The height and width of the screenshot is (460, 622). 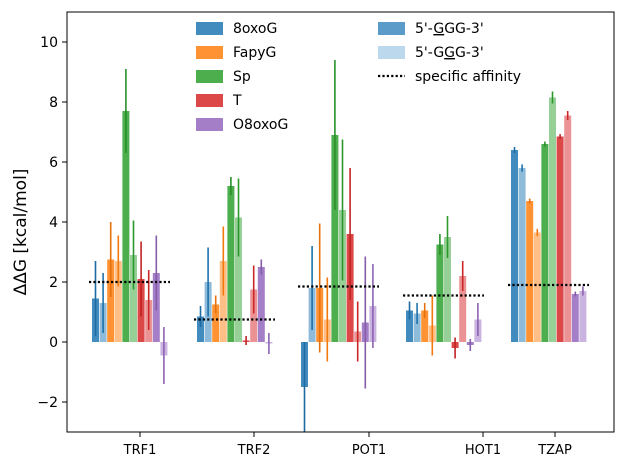 I want to click on y-axis-label: ΔΔG [kcal/mol], so click(x=21, y=232).